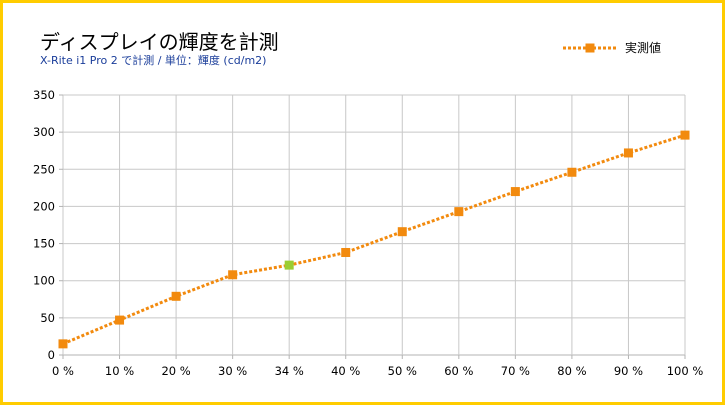 This screenshot has width=725, height=405. Describe the element at coordinates (48, 225) in the screenshot. I see `y-axis-ticks: 0 50 100 150 200 250 300 350` at that location.